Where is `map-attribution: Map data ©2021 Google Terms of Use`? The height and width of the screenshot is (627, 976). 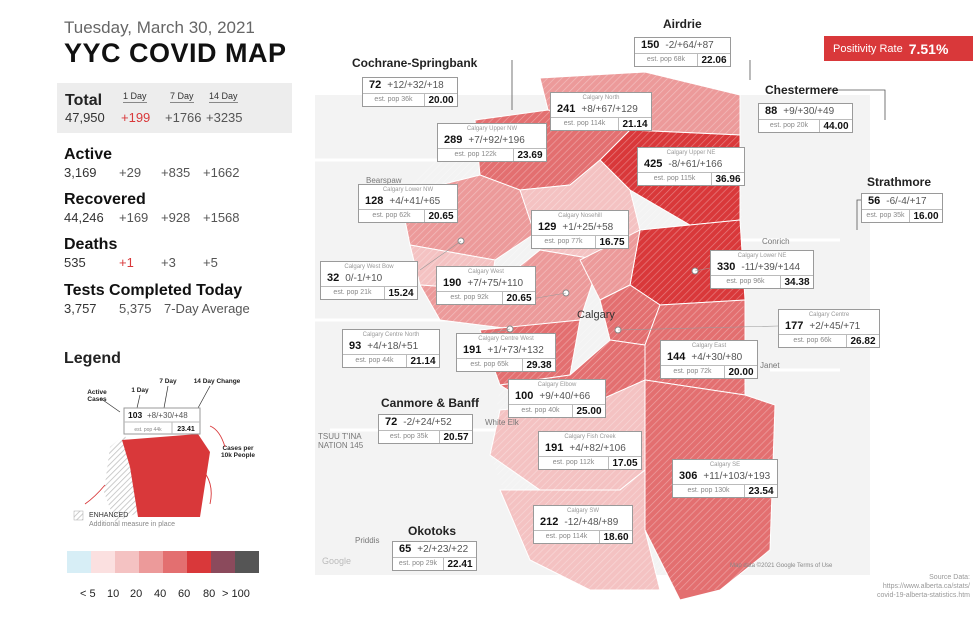
map-attribution: Map data ©2021 Google Terms of Use is located at coordinates (781, 566).